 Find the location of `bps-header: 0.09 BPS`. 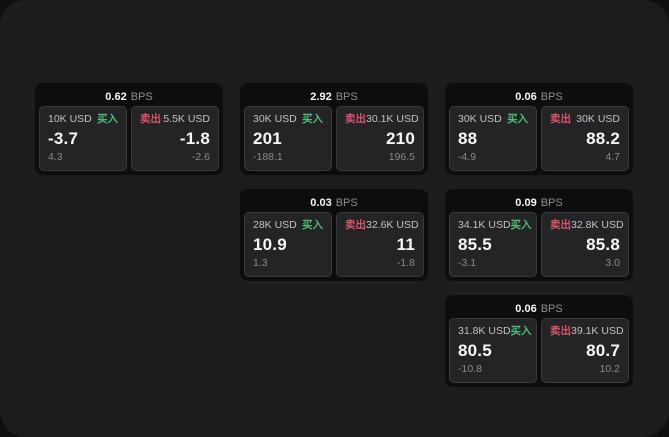

bps-header: 0.09 BPS is located at coordinates (539, 202).